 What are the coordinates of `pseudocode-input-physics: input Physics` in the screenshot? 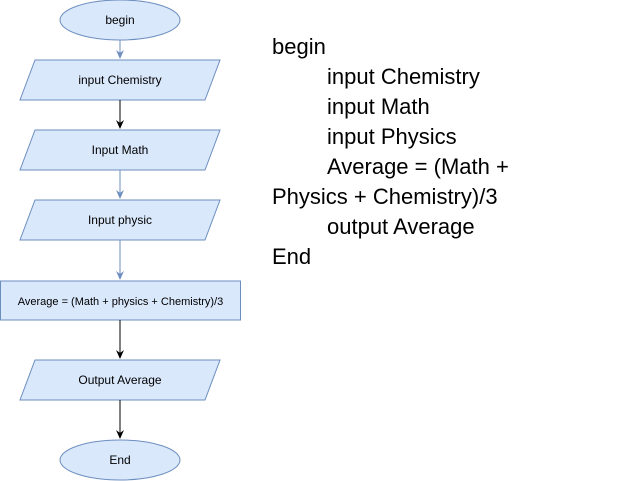 It's located at (392, 136).